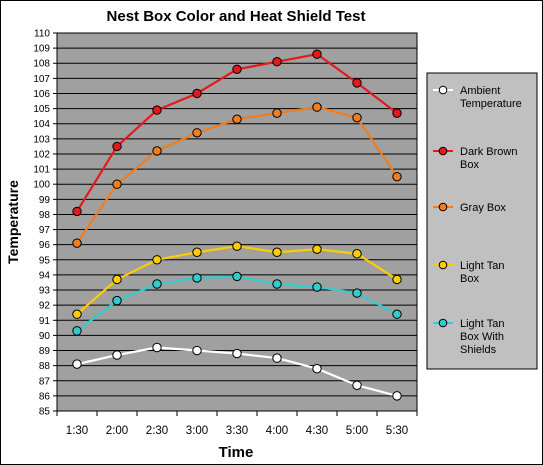 Image resolution: width=543 pixels, height=465 pixels. I want to click on x-tick-label: 2:30, so click(157, 431).